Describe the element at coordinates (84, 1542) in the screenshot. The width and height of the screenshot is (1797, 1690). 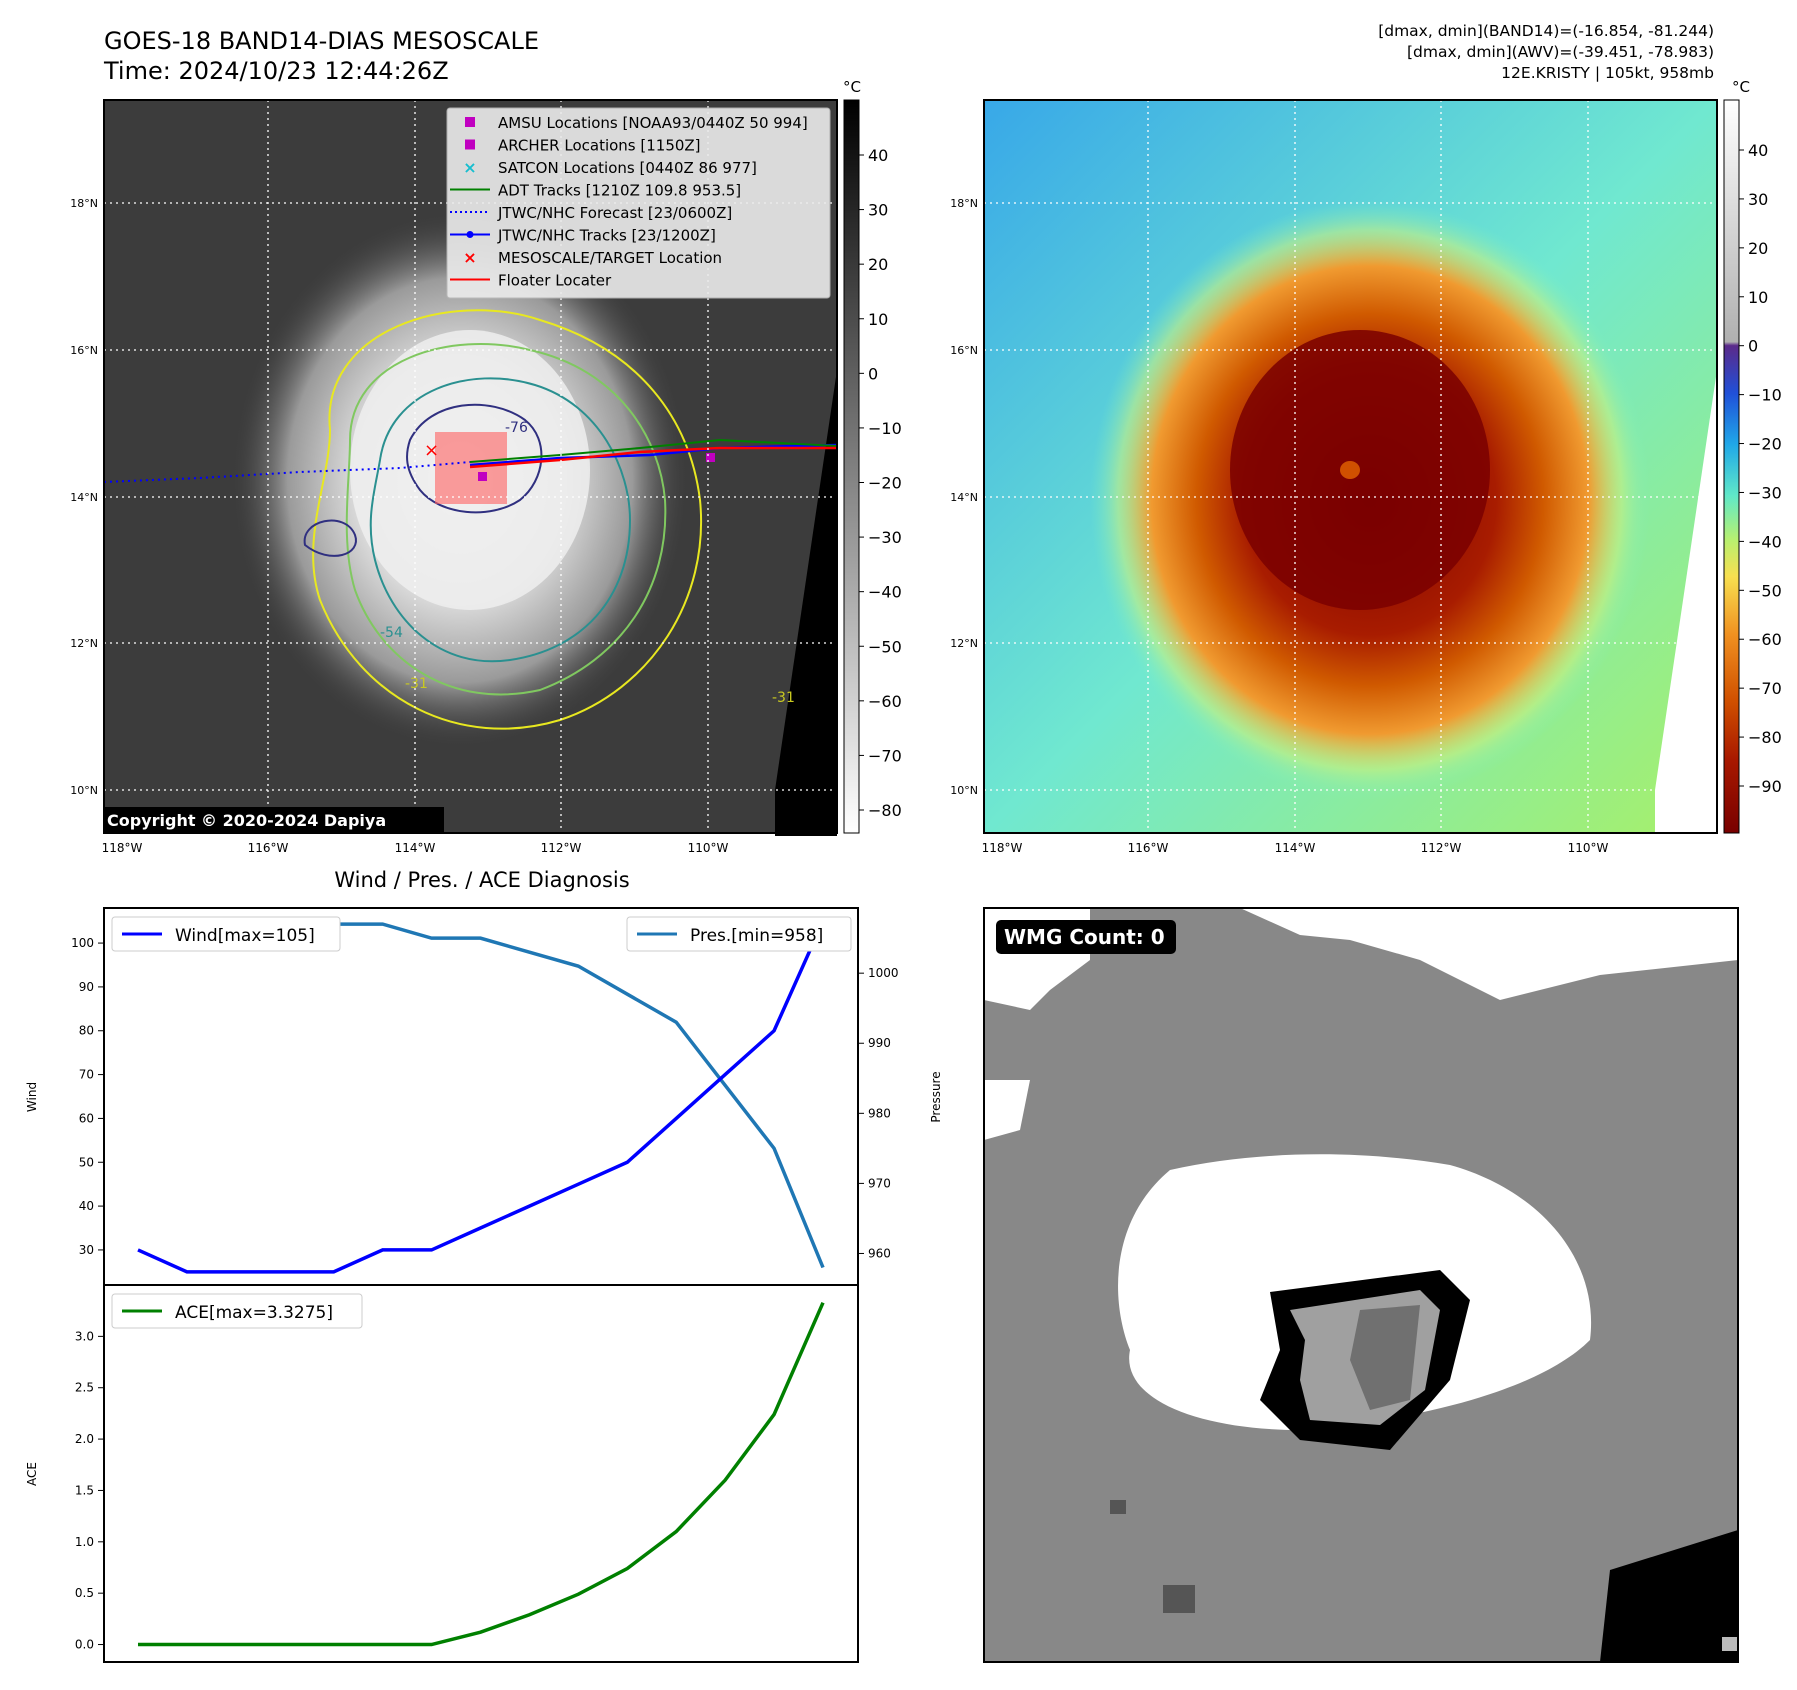
I see `ace-tick-label: 1.0` at that location.